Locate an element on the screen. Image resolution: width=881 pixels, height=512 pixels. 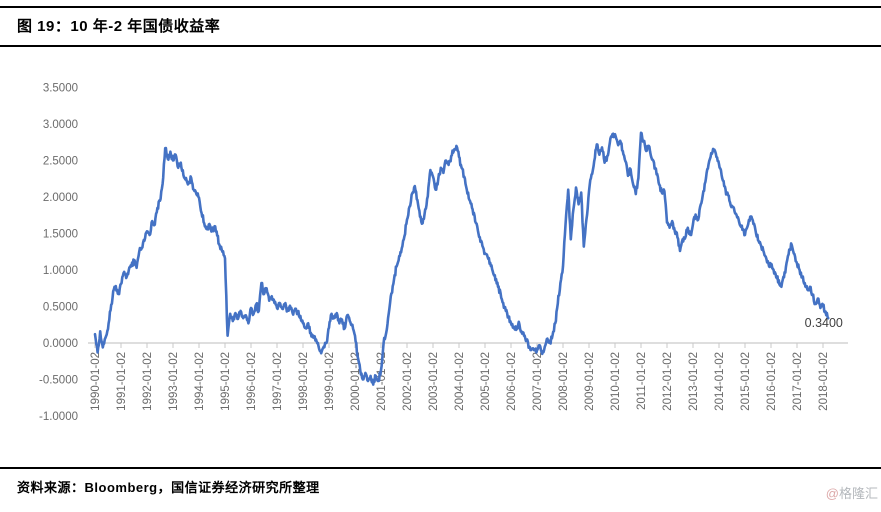
figure-title: 图 19：10 年-2 年国债收益率 is located at coordinates (119, 26).